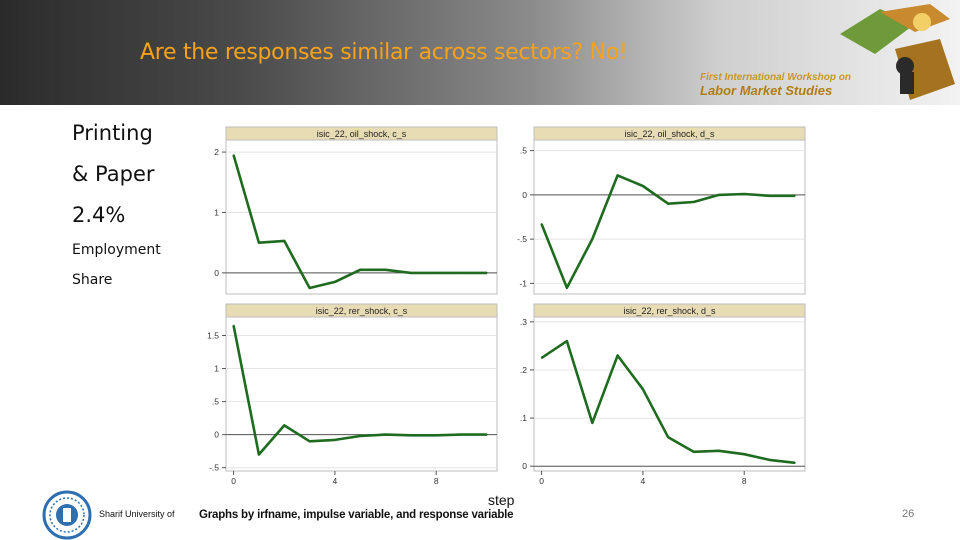 The image size is (960, 540). I want to click on y-tick-label-1-3: .5, so click(523, 151).